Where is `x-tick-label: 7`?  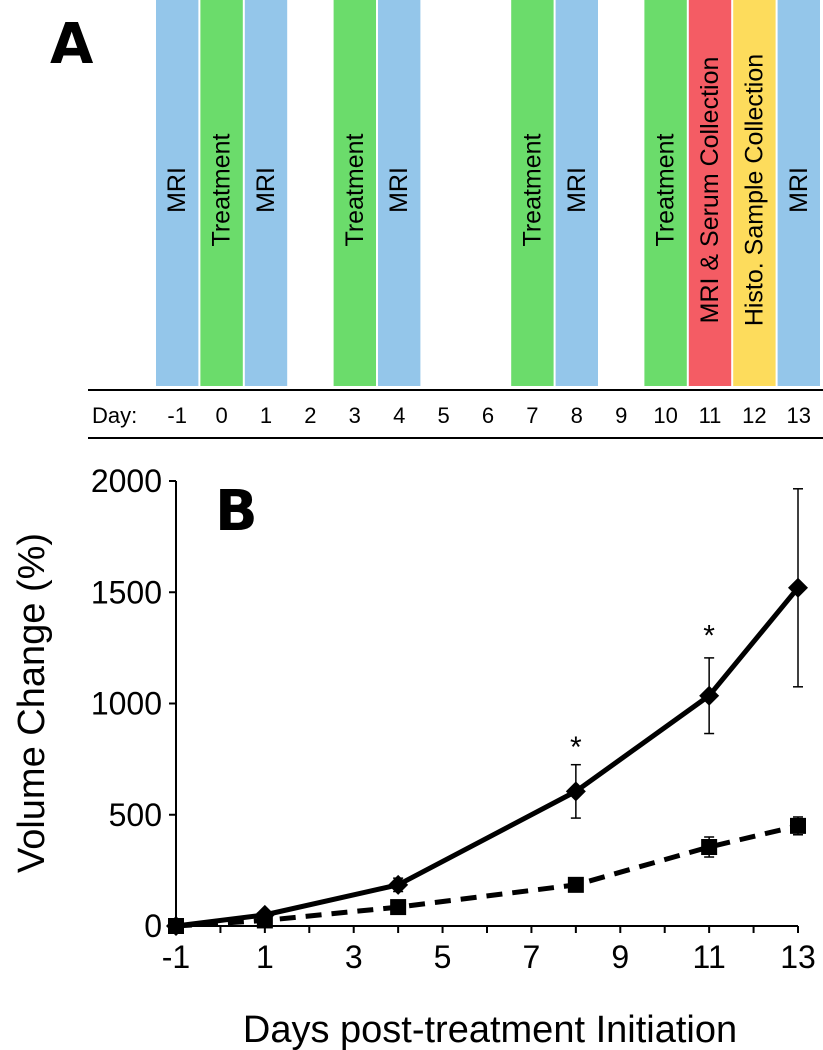
x-tick-label: 7 is located at coordinates (532, 957).